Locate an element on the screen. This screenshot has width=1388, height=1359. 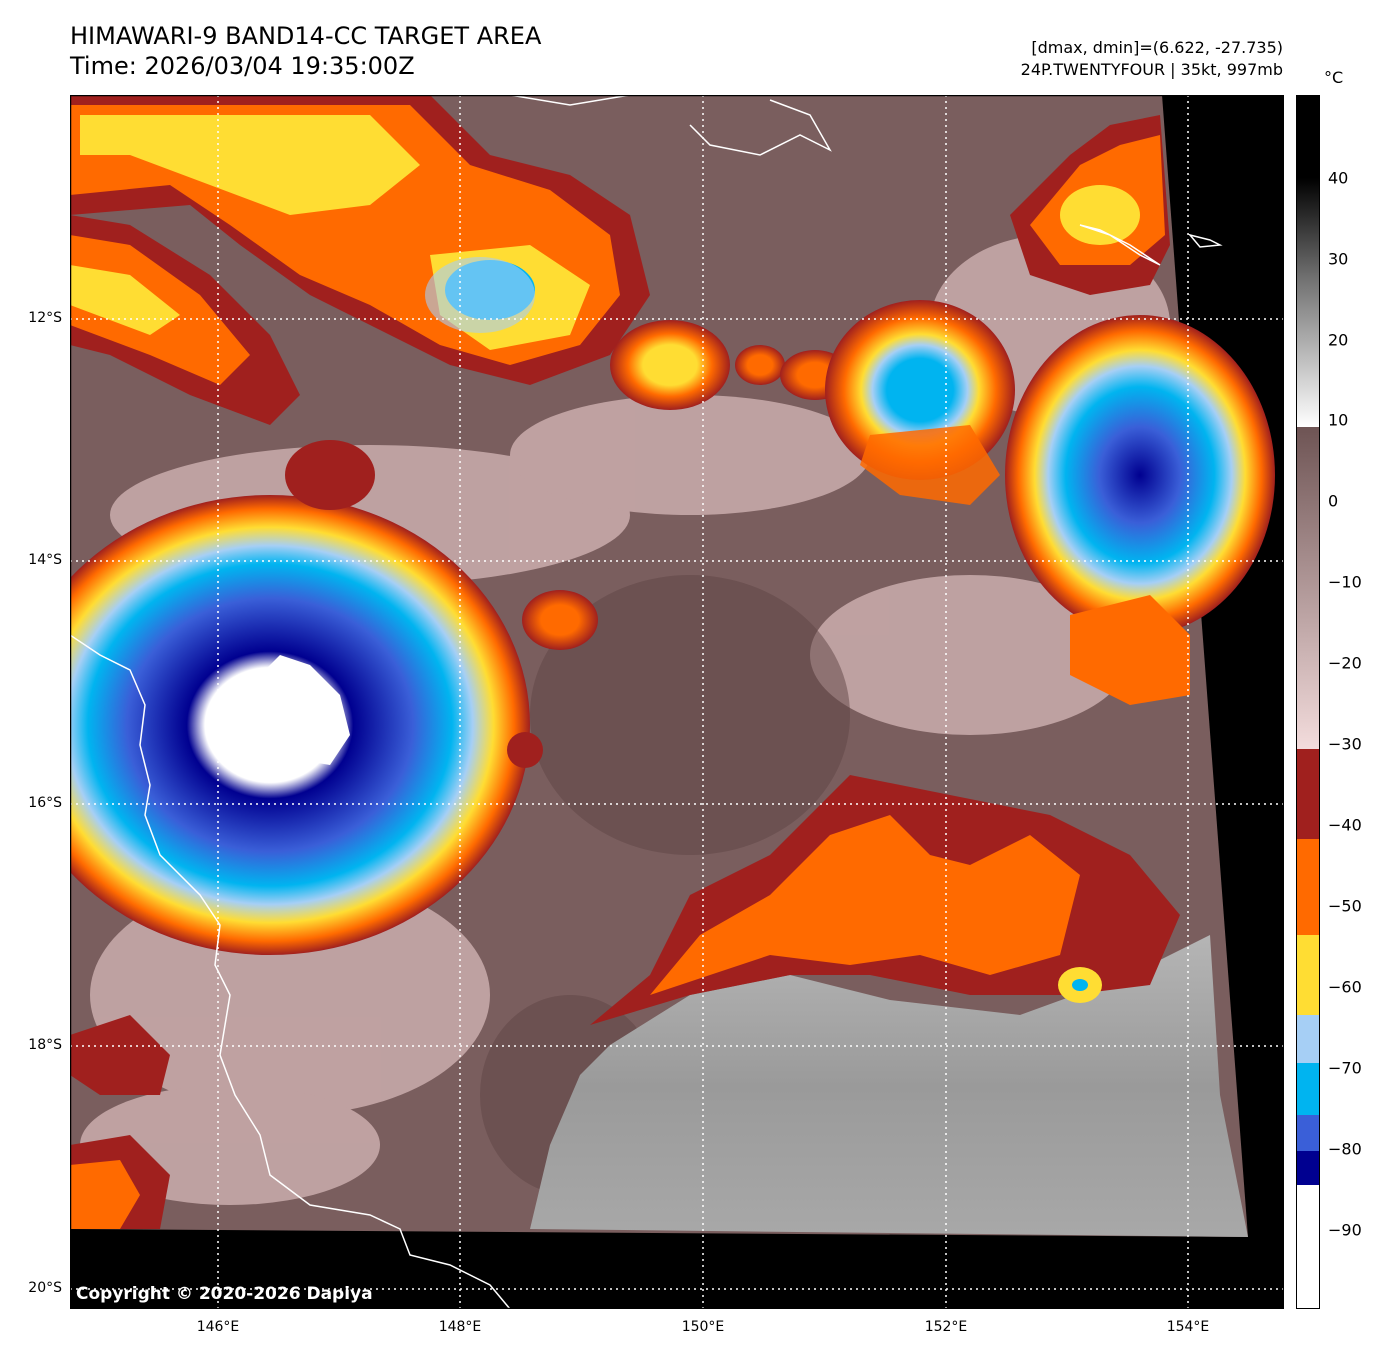
timestamp: Time: 2026/03/04 19:35:00Z is located at coordinates (242, 66).